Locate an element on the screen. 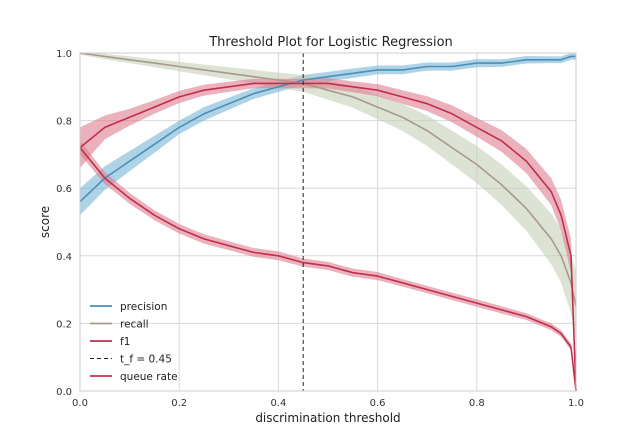 This screenshot has width=640, height=440. x-axis-label: discrimination threshold is located at coordinates (327, 418).